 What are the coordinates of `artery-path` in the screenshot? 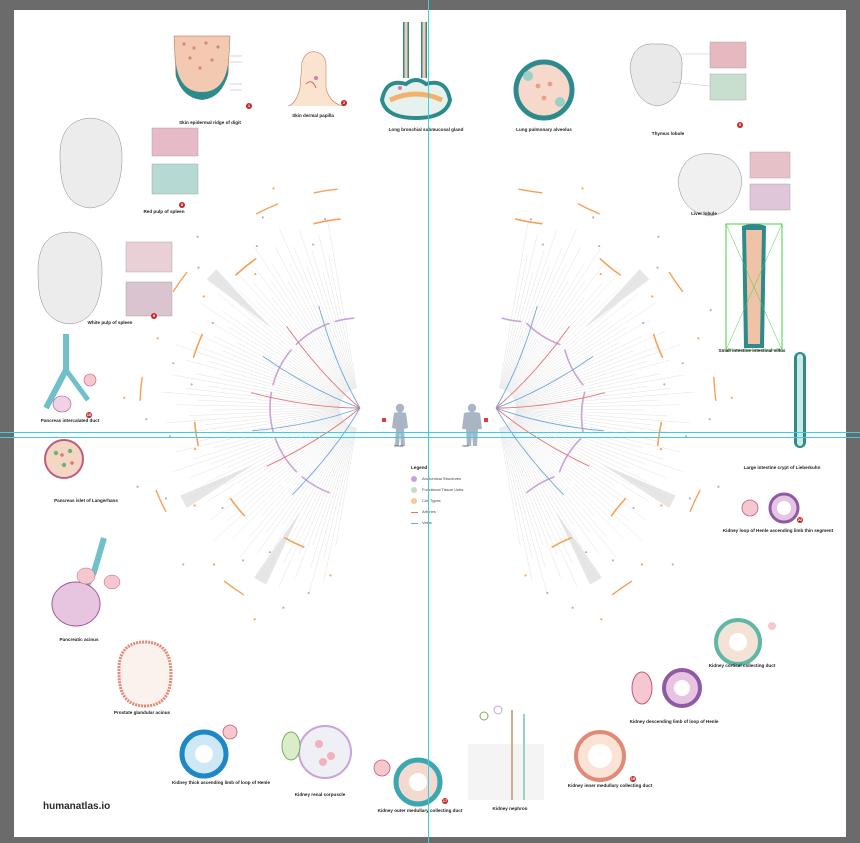 It's located at (323, 367).